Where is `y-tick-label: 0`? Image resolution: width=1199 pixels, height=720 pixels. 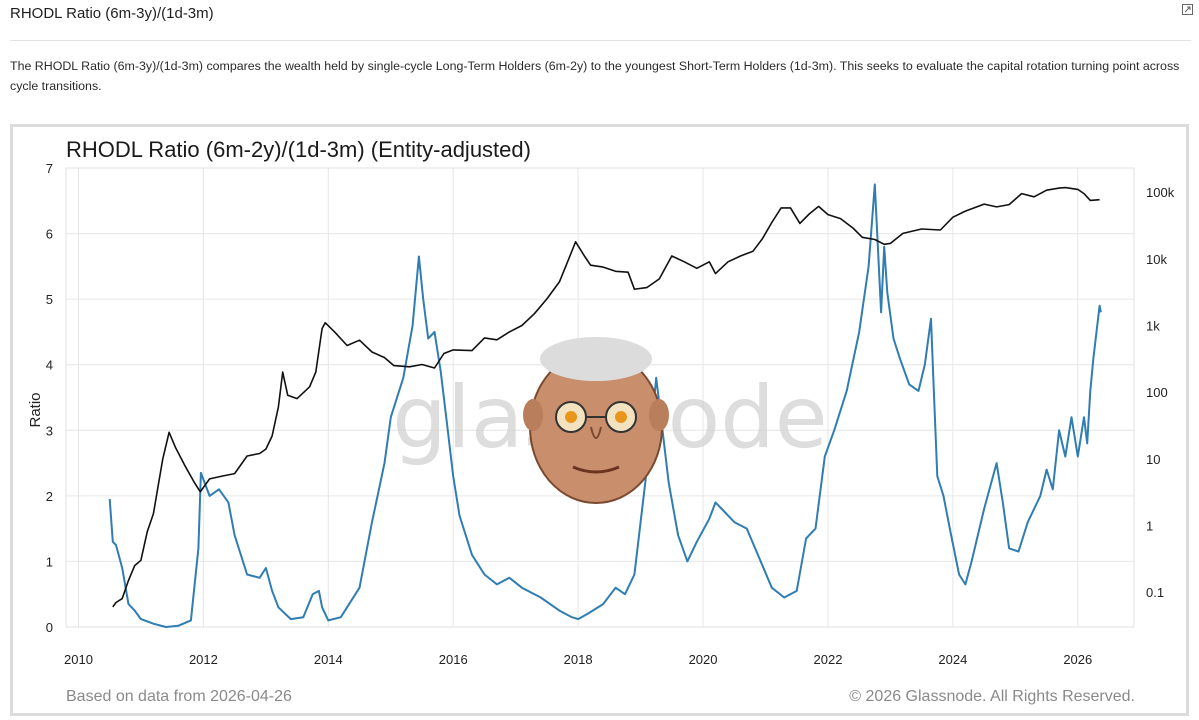 y-tick-label: 0 is located at coordinates (49, 627).